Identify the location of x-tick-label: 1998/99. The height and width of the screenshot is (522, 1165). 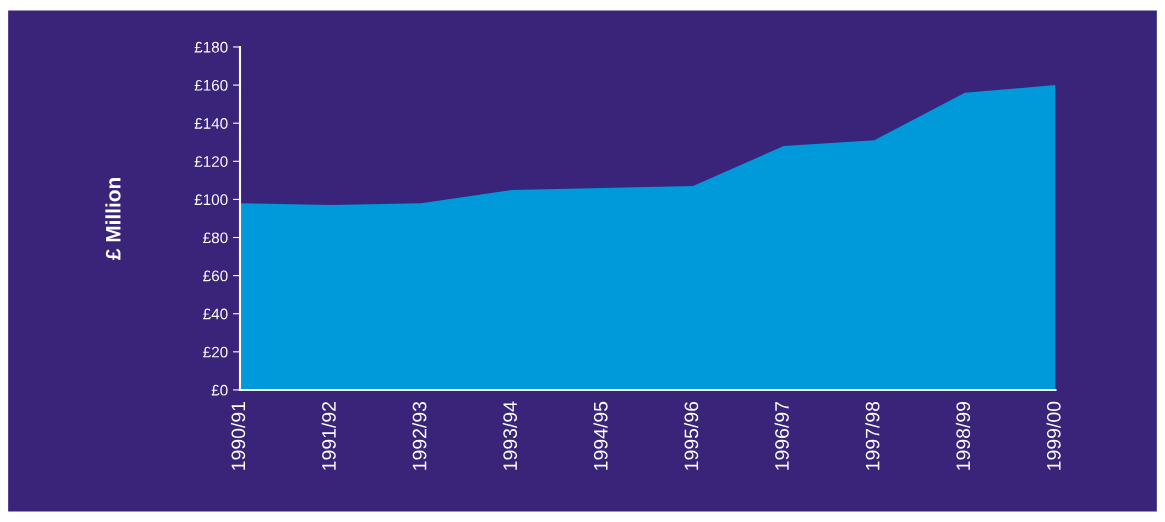
(963, 435).